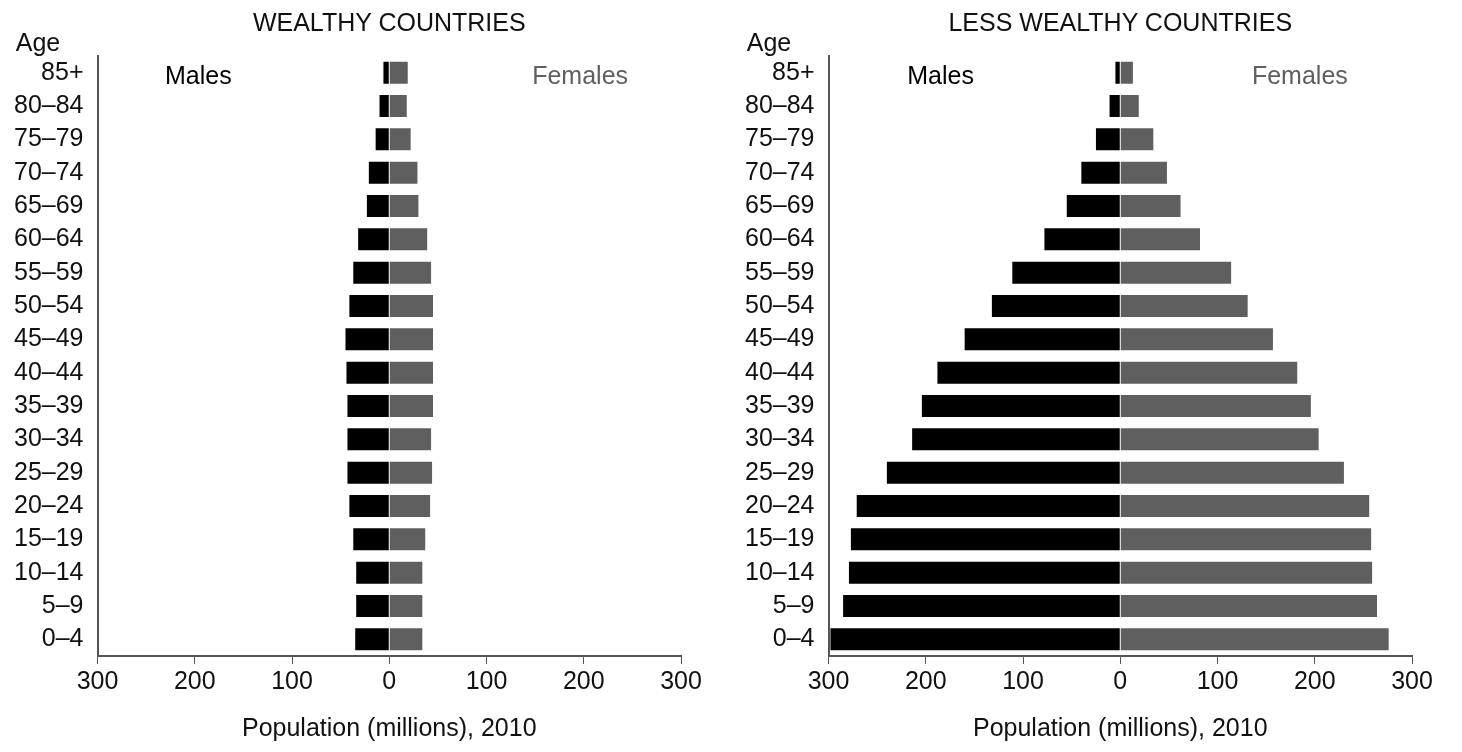 The width and height of the screenshot is (1462, 752). What do you see at coordinates (1120, 21) in the screenshot?
I see `chart-title: LESS WEALTHY COUNTRIES` at bounding box center [1120, 21].